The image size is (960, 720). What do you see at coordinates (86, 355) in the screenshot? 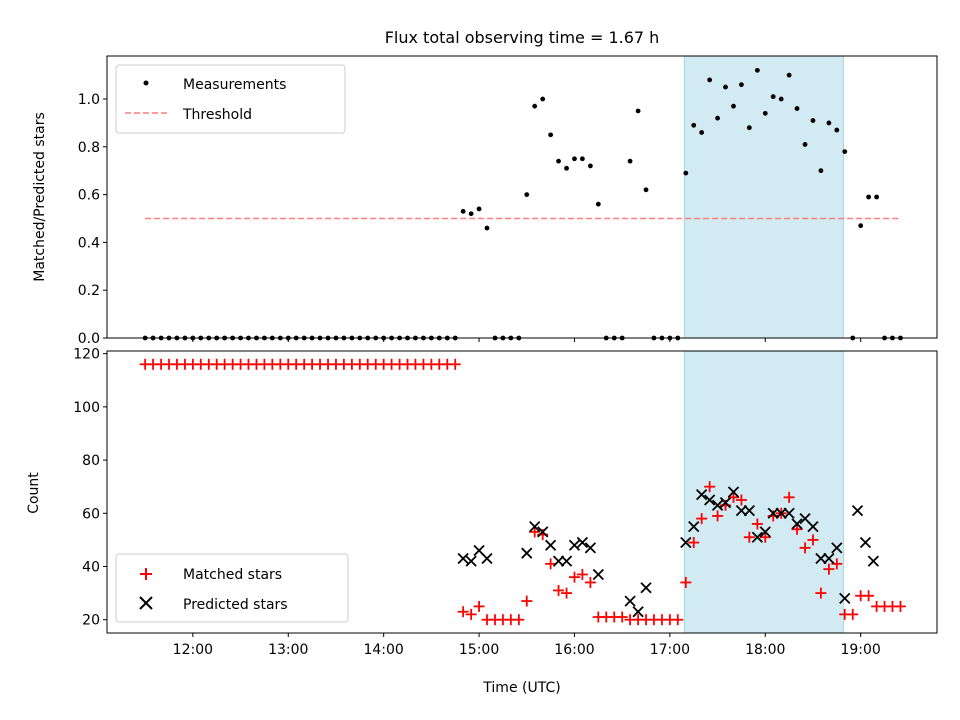
I see `bottom-ytick-label: 120` at bounding box center [86, 355].